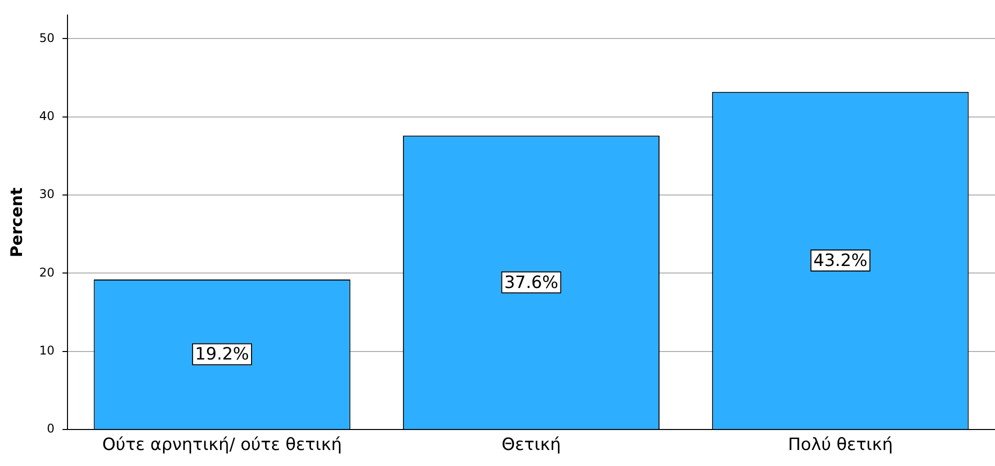 This screenshot has height=466, width=995. What do you see at coordinates (222, 354) in the screenshot?
I see `data-label: 19.2%` at bounding box center [222, 354].